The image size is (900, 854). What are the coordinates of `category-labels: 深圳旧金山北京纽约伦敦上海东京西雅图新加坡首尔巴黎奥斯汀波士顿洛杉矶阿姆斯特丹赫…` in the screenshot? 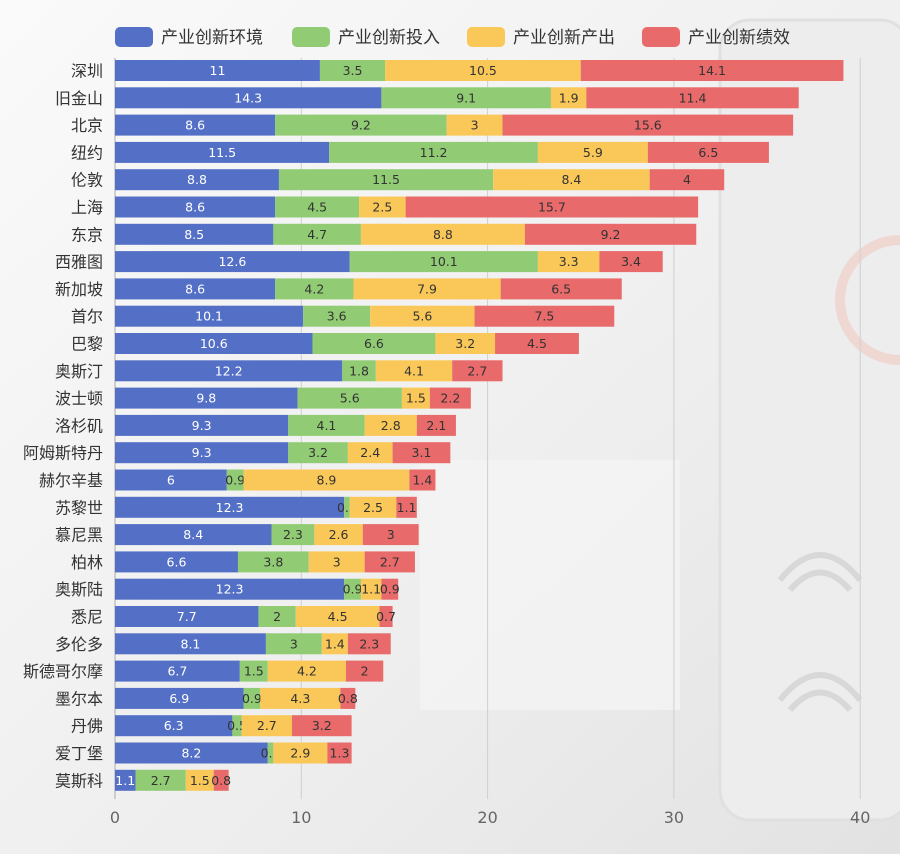 It's located at (63, 426).